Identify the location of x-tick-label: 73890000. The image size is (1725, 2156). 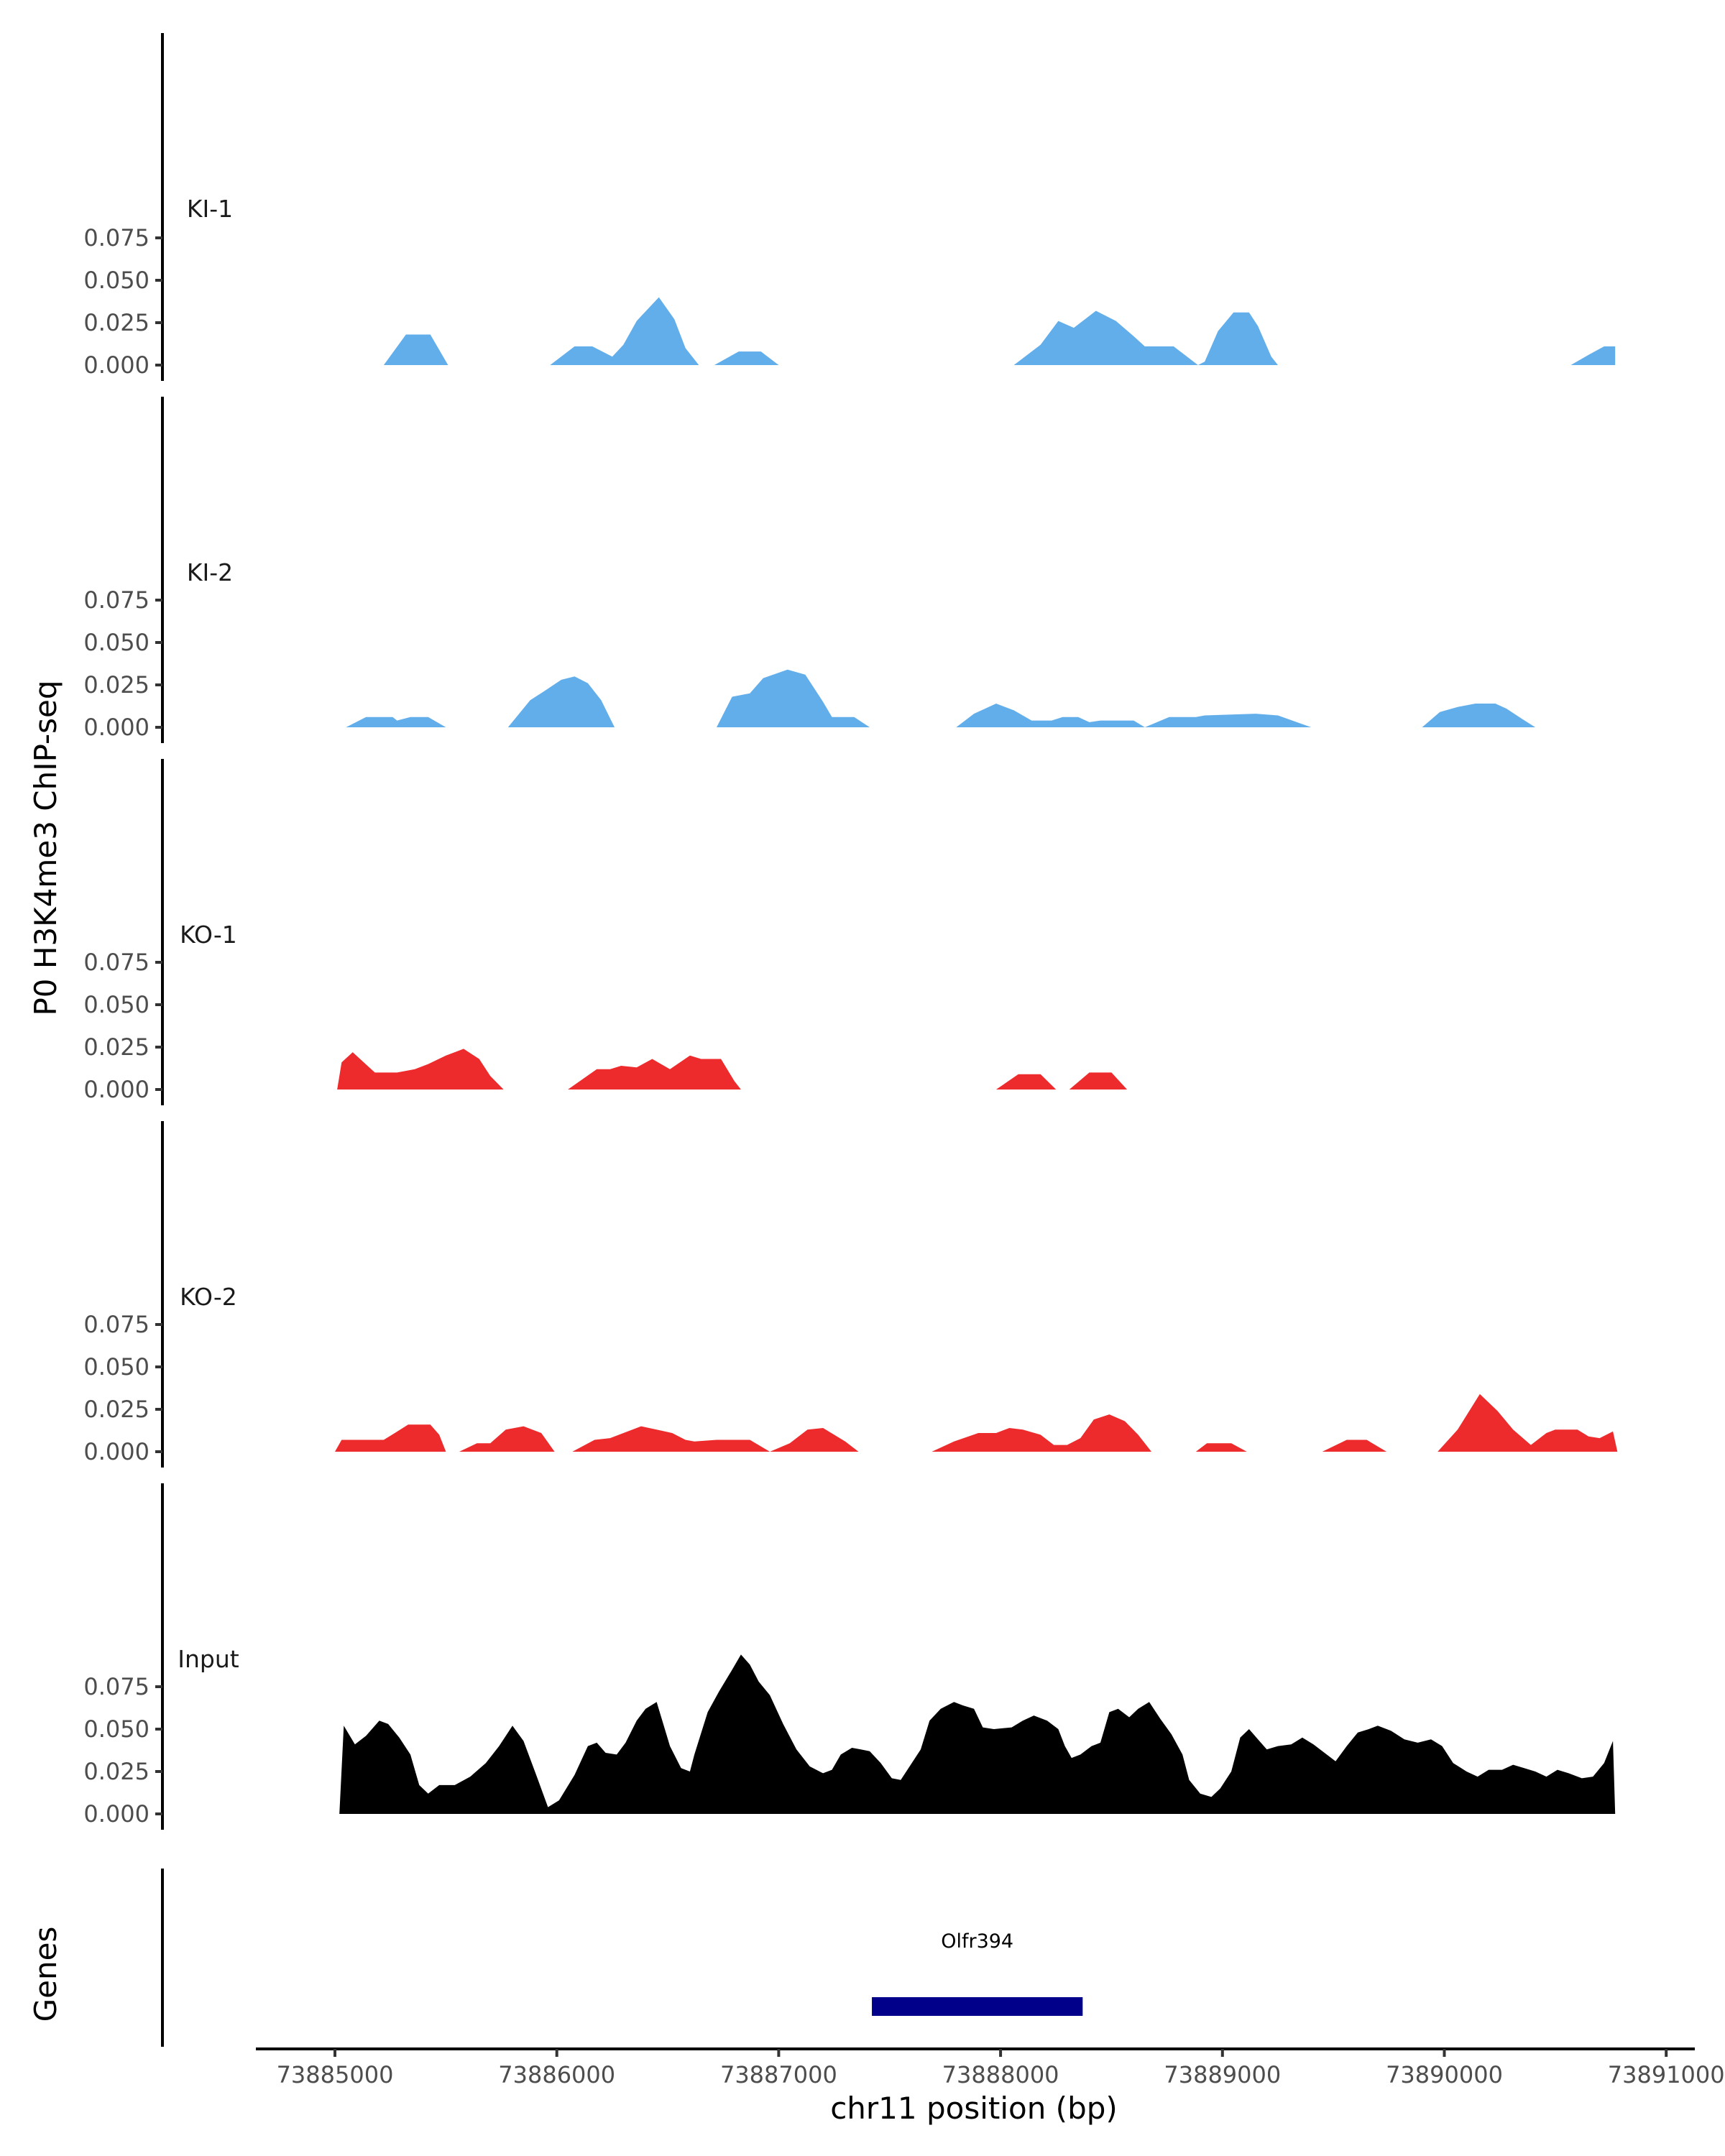
(1444, 2074).